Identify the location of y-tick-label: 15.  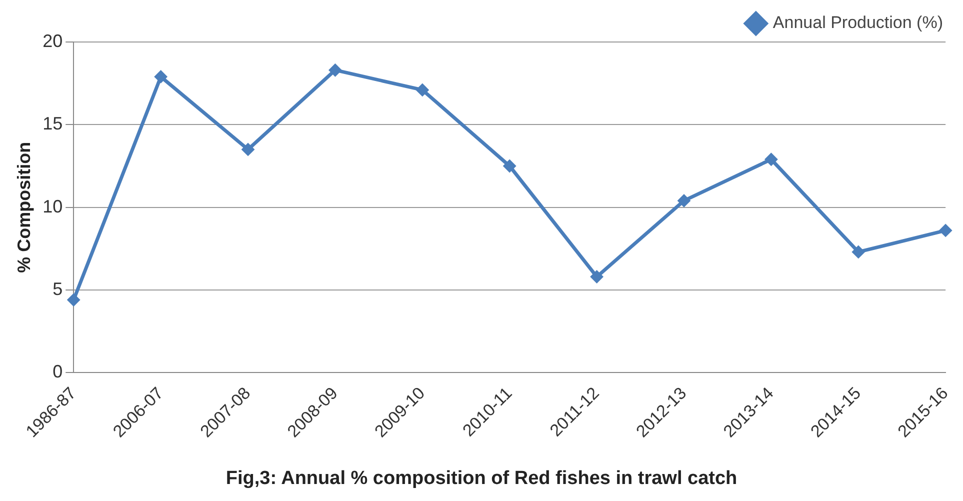
(52, 124).